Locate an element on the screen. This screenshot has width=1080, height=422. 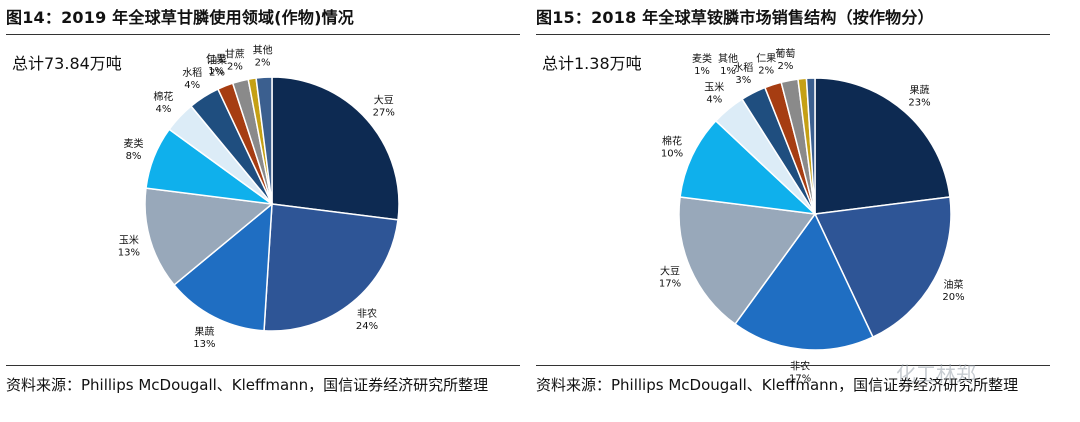
slice-label-group: 其他2% is located at coordinates (263, 55).